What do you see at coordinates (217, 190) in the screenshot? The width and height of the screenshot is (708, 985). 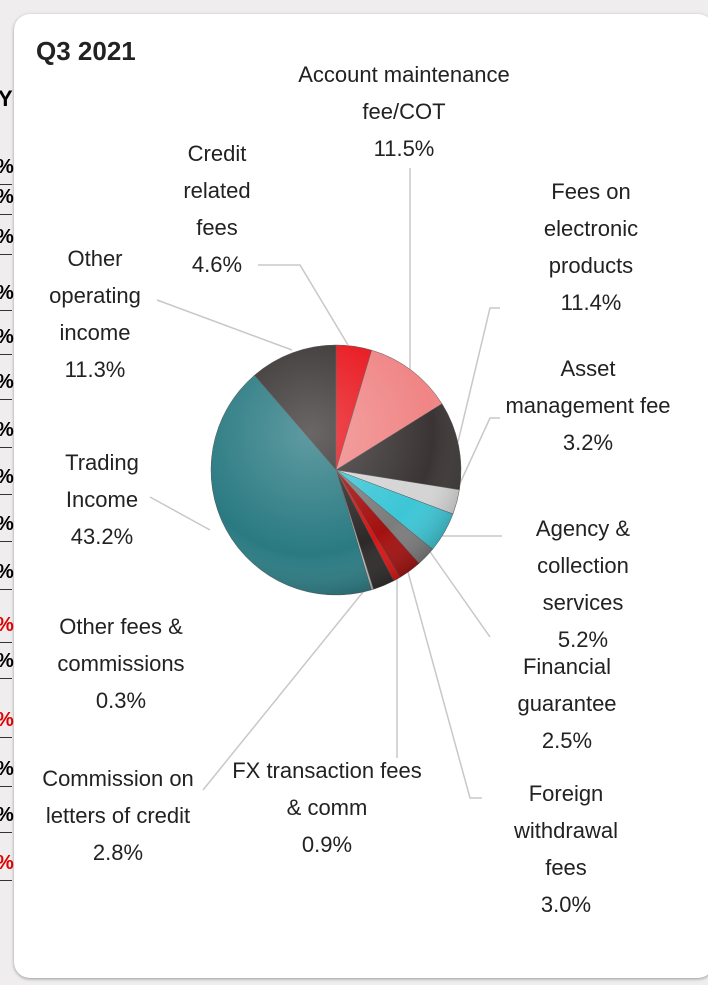 I see `category-label: Credit related fees` at bounding box center [217, 190].